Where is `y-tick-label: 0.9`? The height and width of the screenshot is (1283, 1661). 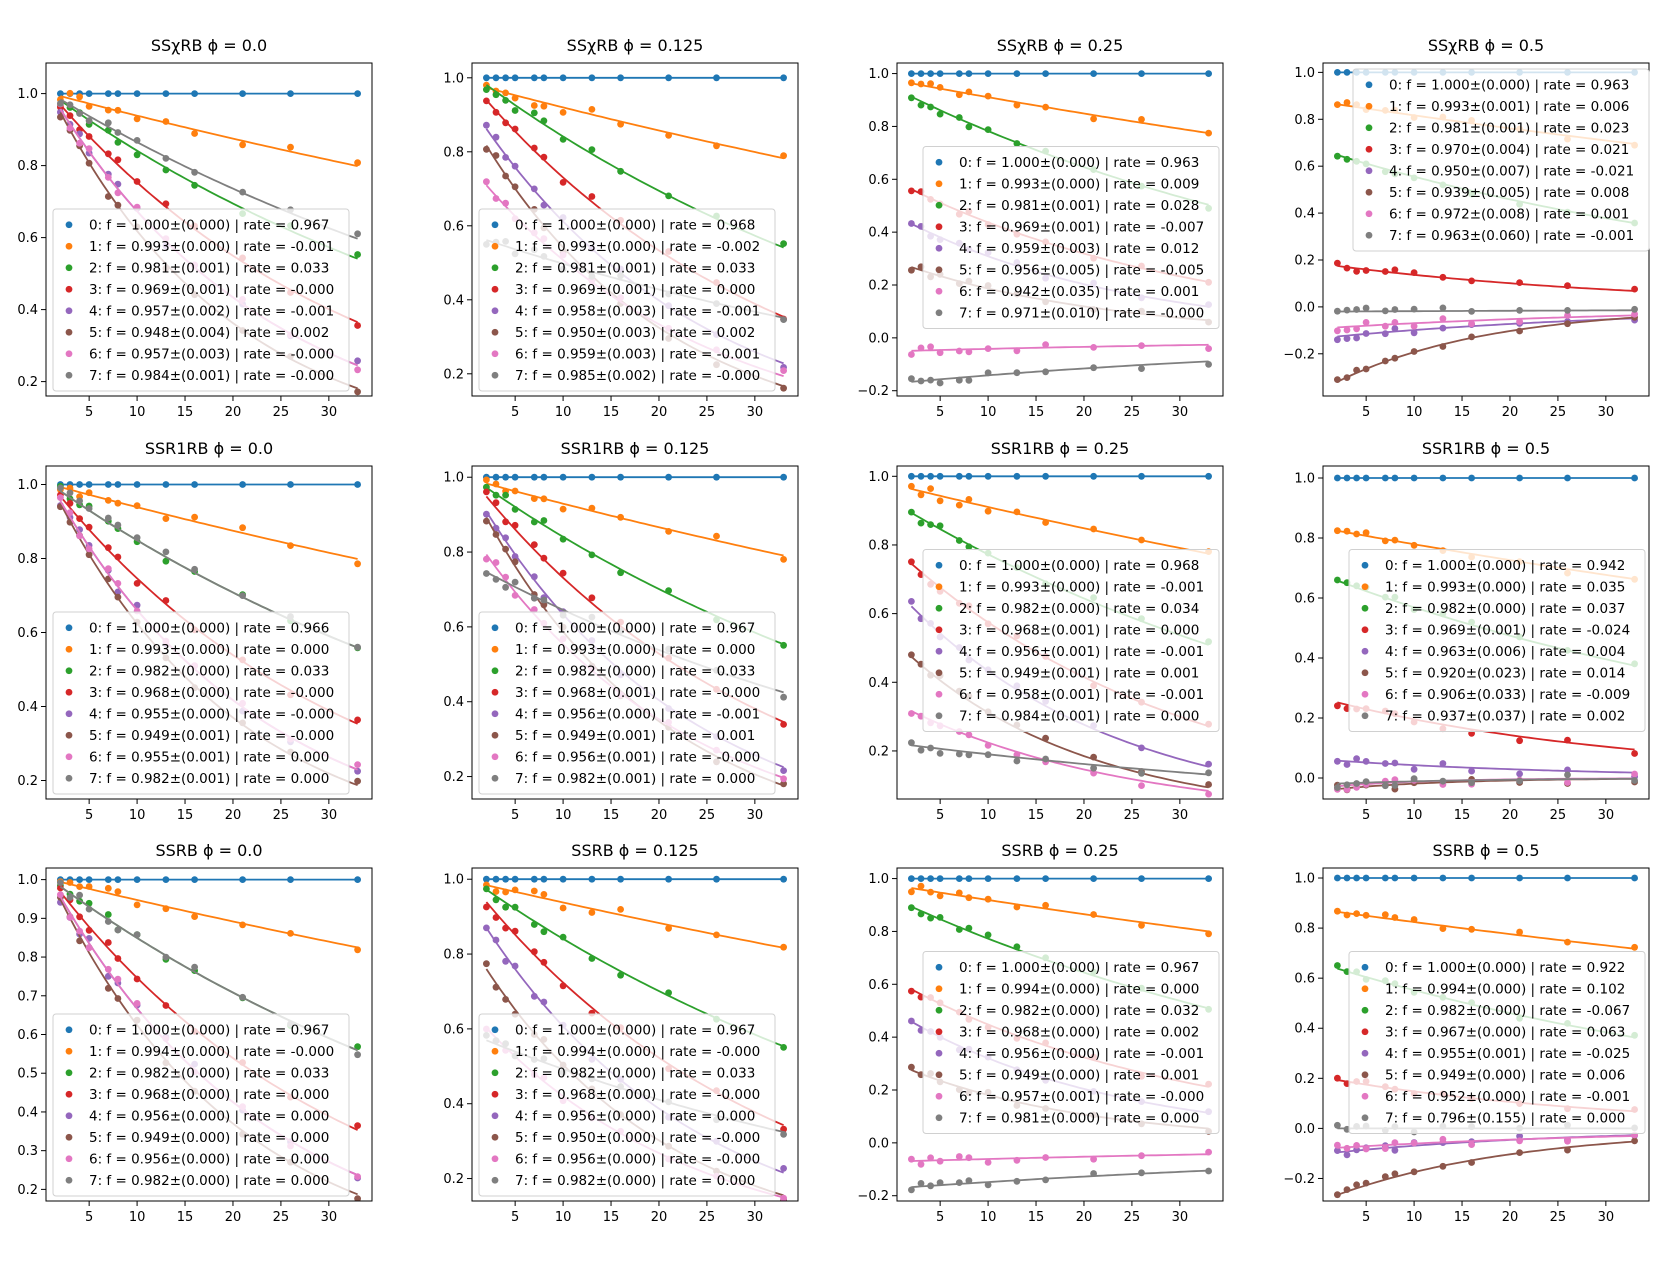
y-tick-label: 0.9 is located at coordinates (27, 919).